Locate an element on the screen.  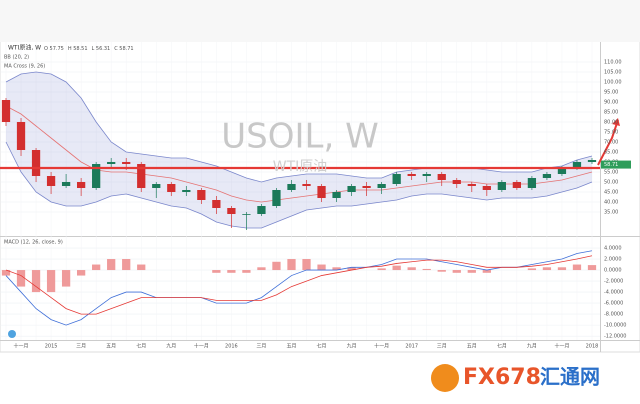
ohlc-value: L 56.31 is located at coordinates (101, 49).